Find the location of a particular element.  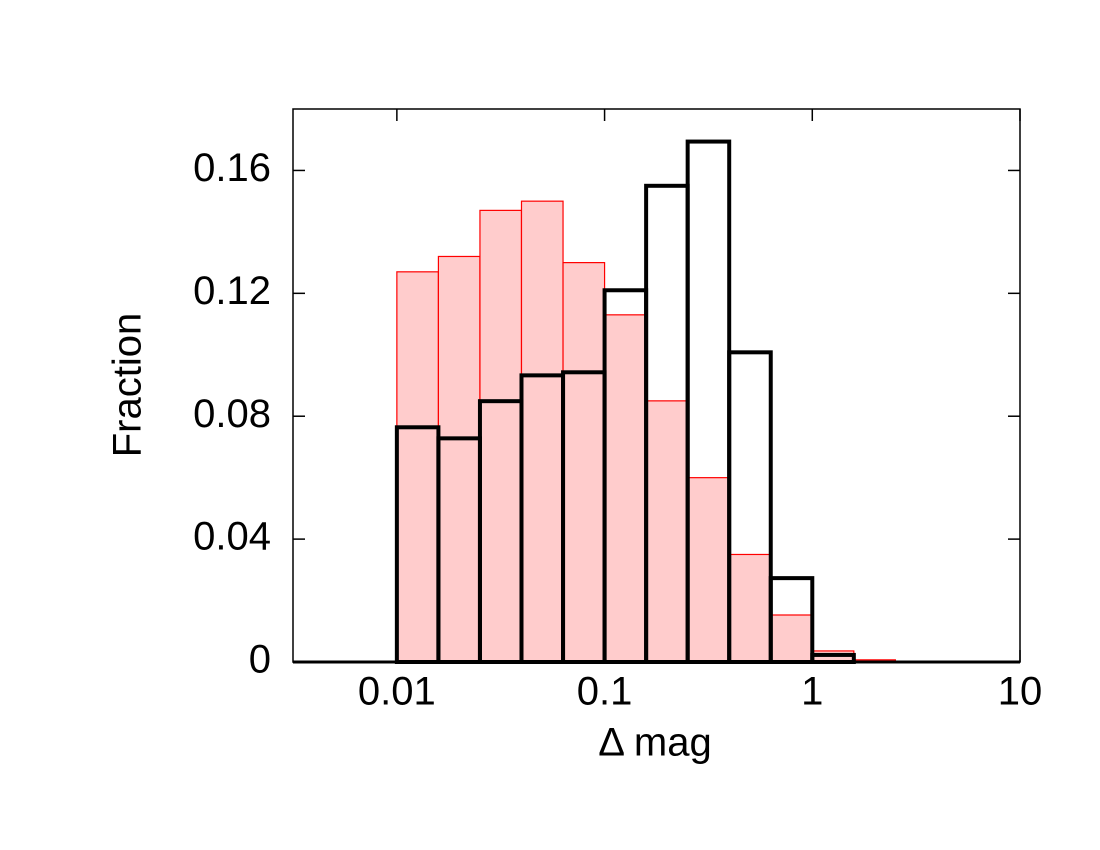

x-tick-label: 0.01 is located at coordinates (397, 692).